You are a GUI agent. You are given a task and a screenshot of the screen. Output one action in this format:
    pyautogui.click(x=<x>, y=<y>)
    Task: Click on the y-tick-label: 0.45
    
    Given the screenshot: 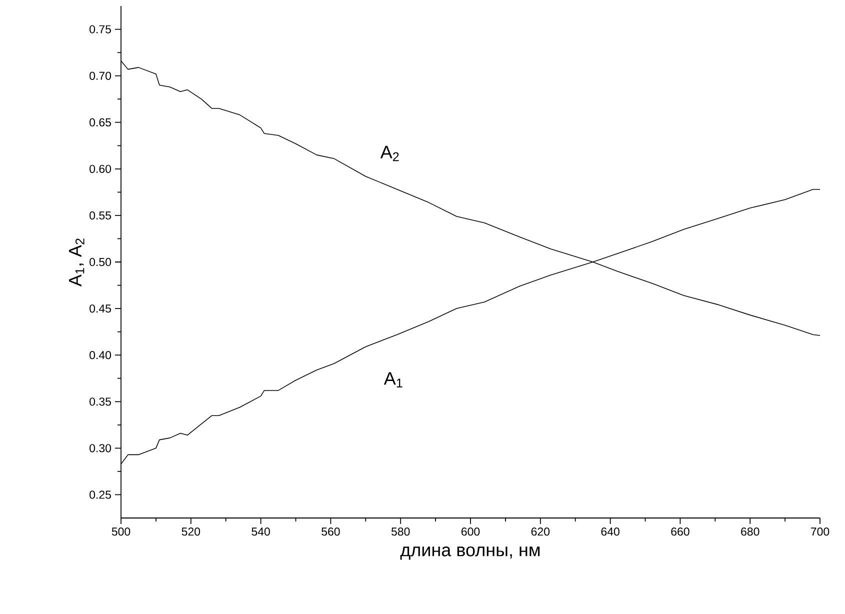 What is the action you would take?
    pyautogui.click(x=100, y=308)
    